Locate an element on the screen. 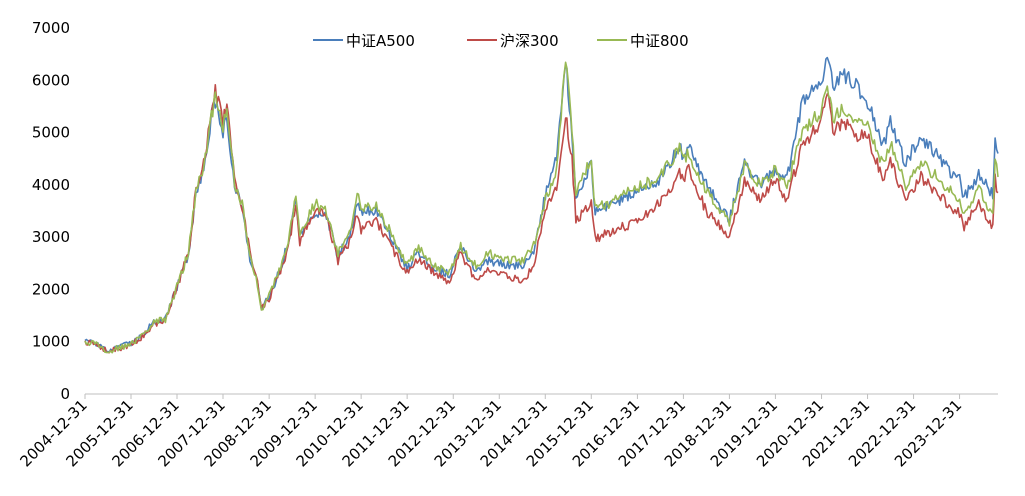  y-tick-label-3: 3000 is located at coordinates (51, 237).